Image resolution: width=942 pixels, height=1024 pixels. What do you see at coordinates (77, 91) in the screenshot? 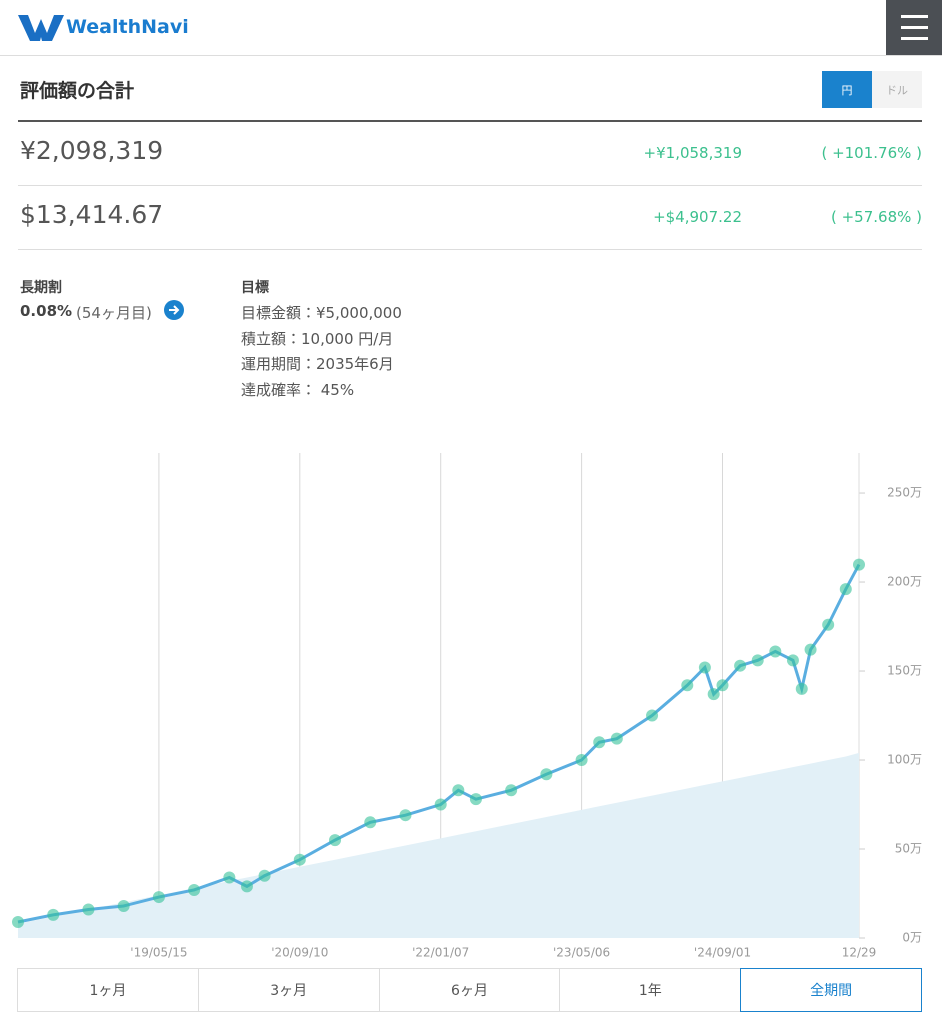
I see `summary-title: 評価額の合計` at bounding box center [77, 91].